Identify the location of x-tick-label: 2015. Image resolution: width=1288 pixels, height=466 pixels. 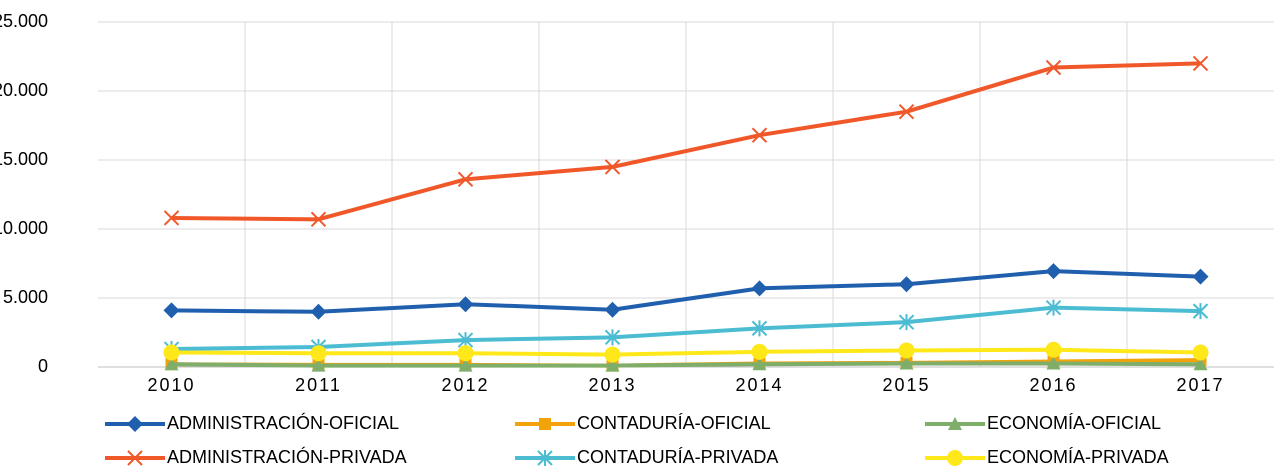
(906, 385).